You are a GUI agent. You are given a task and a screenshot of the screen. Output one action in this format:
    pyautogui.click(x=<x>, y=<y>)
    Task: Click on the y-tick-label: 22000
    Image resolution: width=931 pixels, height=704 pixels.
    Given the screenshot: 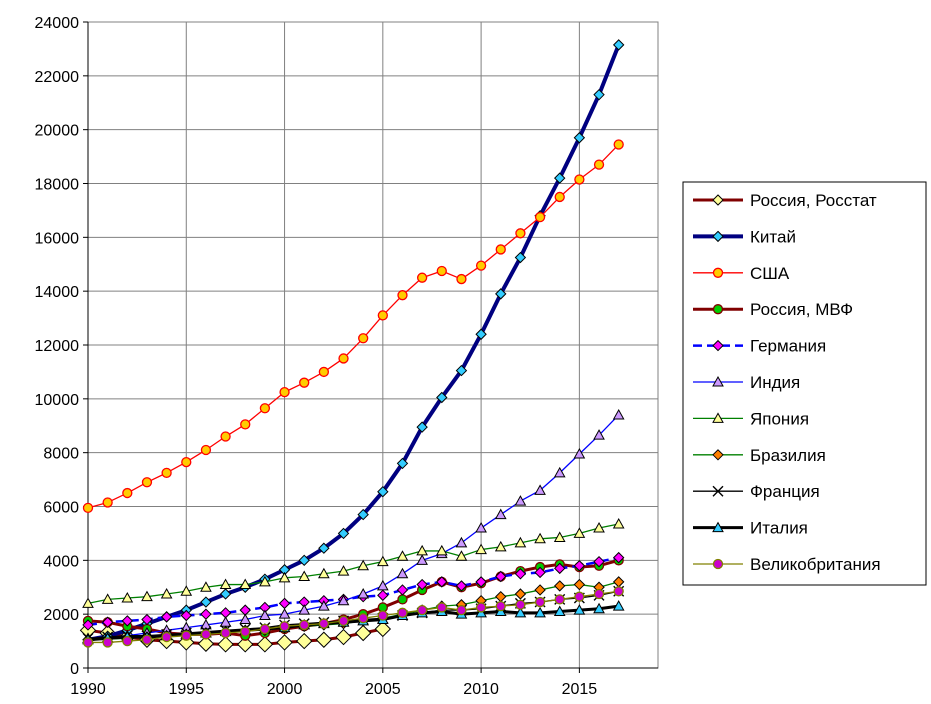 What is the action you would take?
    pyautogui.click(x=57, y=77)
    